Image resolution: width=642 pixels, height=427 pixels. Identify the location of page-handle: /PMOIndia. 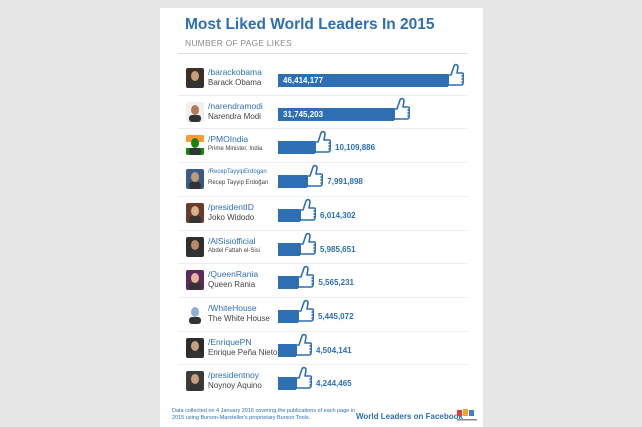
(228, 139).